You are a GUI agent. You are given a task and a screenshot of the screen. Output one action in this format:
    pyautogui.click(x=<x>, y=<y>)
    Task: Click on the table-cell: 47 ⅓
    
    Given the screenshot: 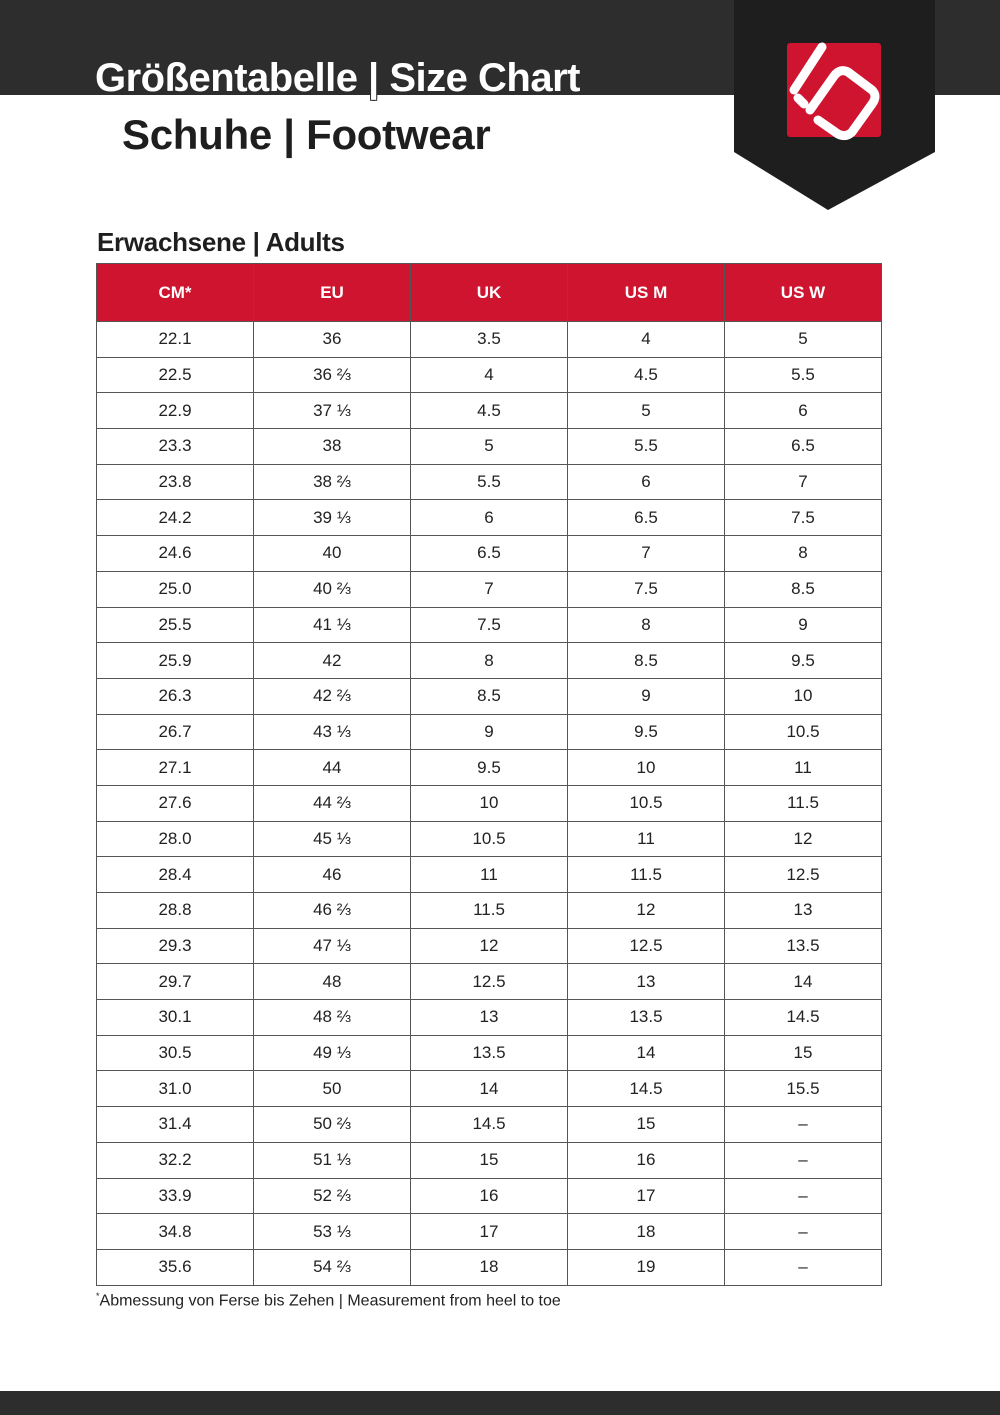 What is the action you would take?
    pyautogui.click(x=332, y=946)
    